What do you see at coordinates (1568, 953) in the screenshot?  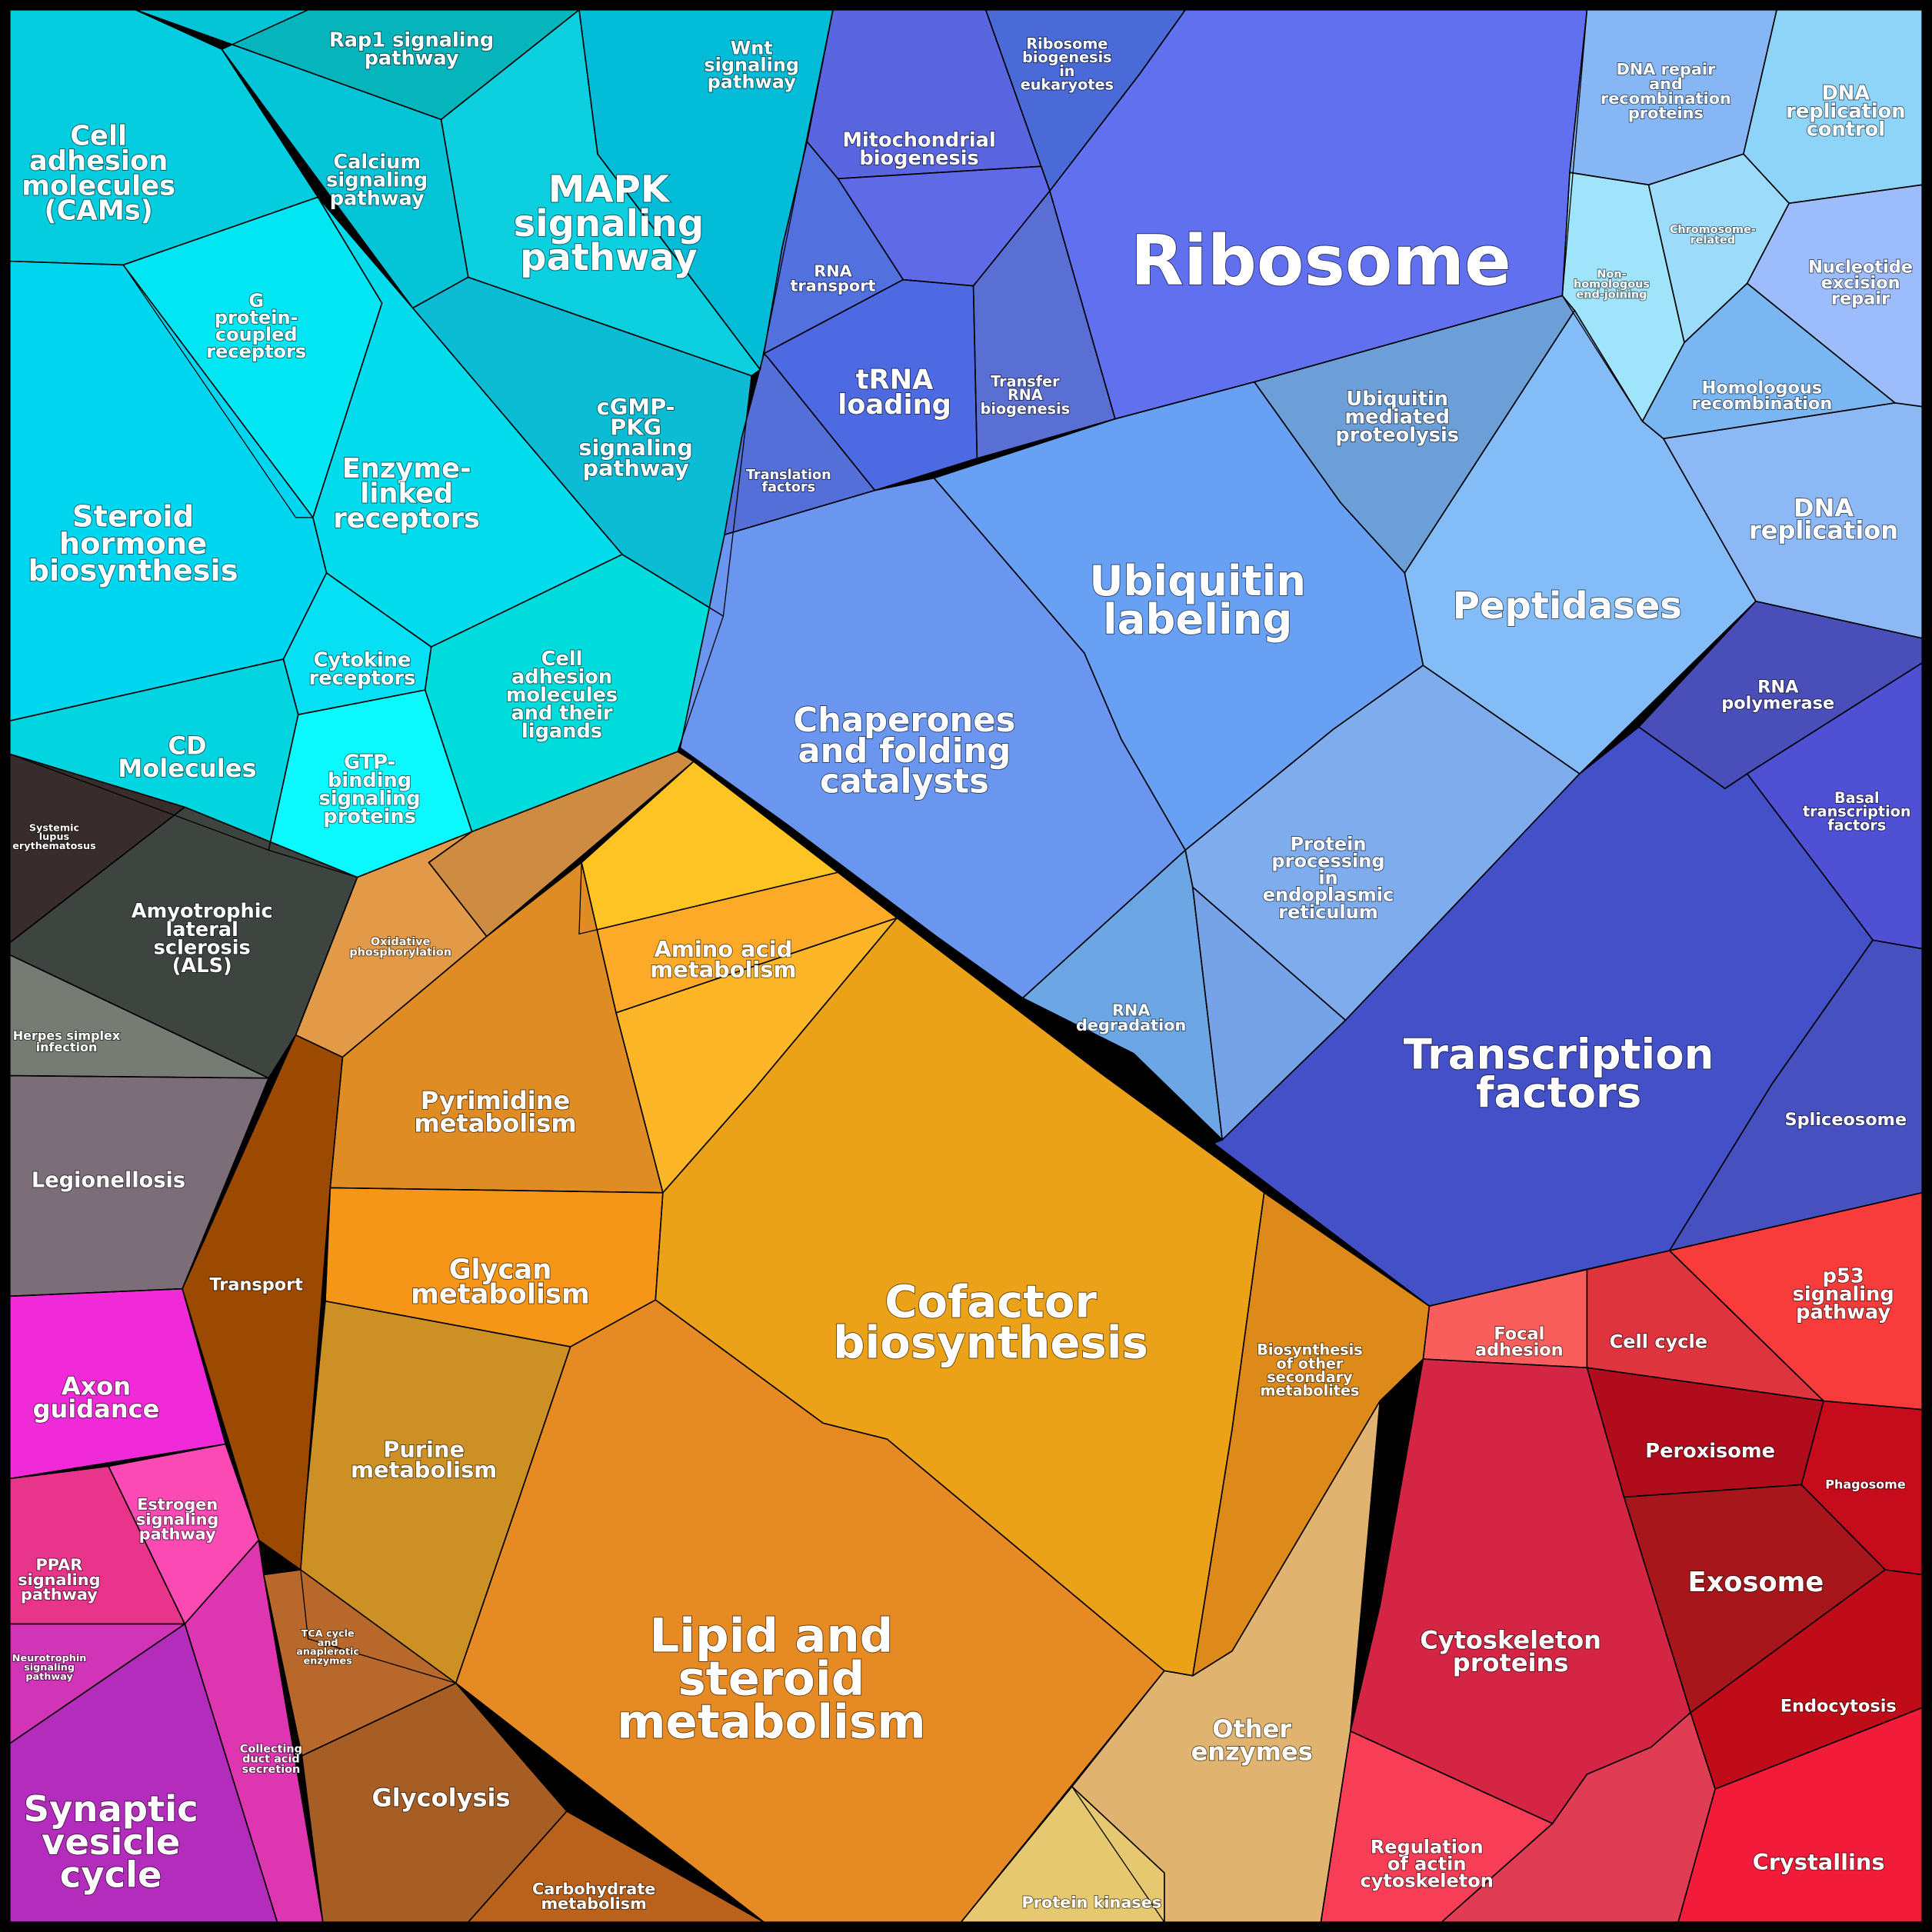 I see `group-transcription` at bounding box center [1568, 953].